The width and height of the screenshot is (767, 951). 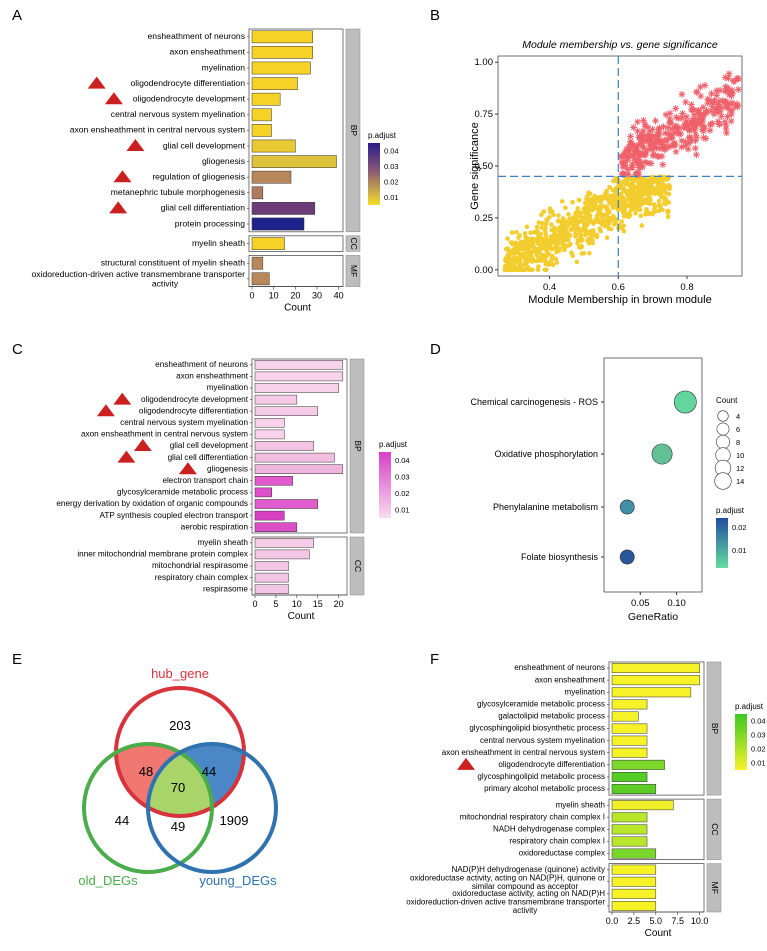 What do you see at coordinates (208, 457) in the screenshot?
I see `c-term-label-glial-cell-differentiation: glial cell differentiation` at bounding box center [208, 457].